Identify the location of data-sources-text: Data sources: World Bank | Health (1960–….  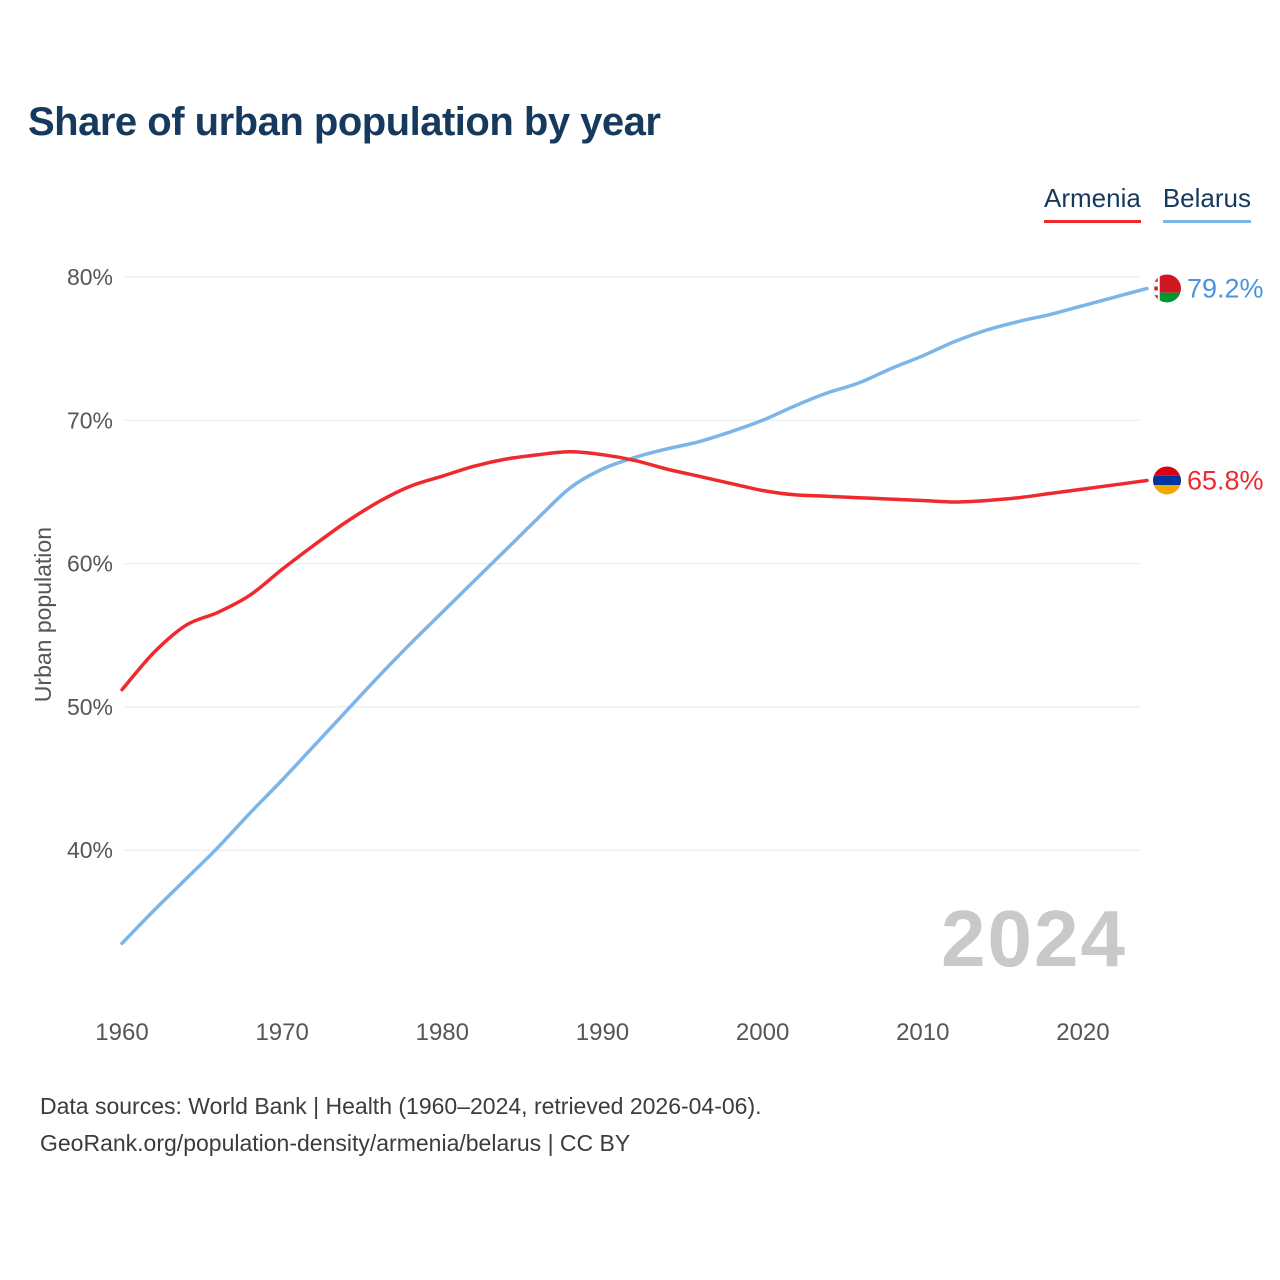
(401, 1106).